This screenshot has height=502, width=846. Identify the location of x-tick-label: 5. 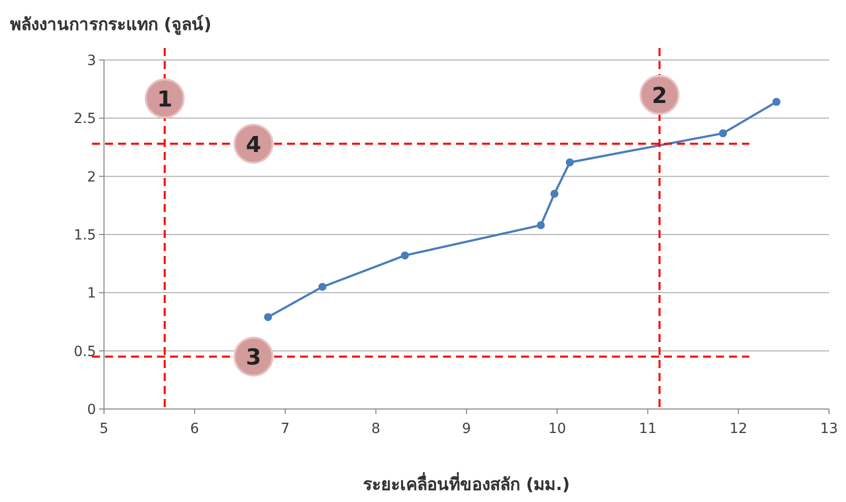
(104, 429).